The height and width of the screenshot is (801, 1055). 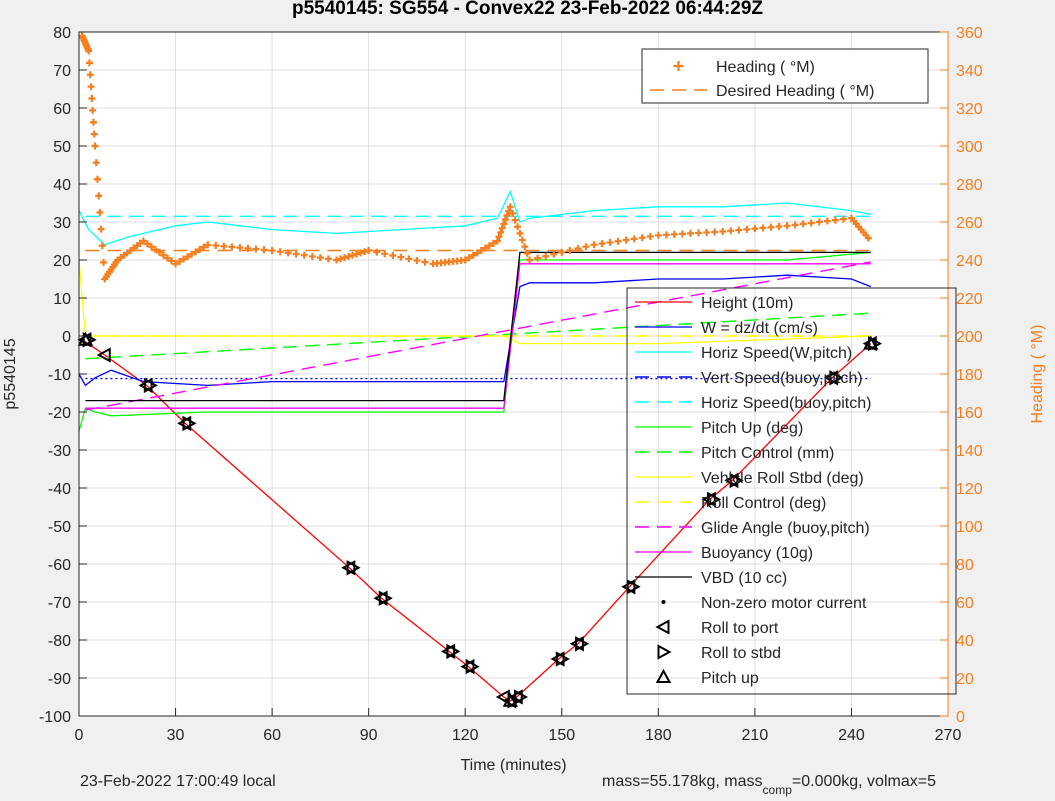 What do you see at coordinates (784, 603) in the screenshot?
I see `legend-main-label: Non-zero motor current` at bounding box center [784, 603].